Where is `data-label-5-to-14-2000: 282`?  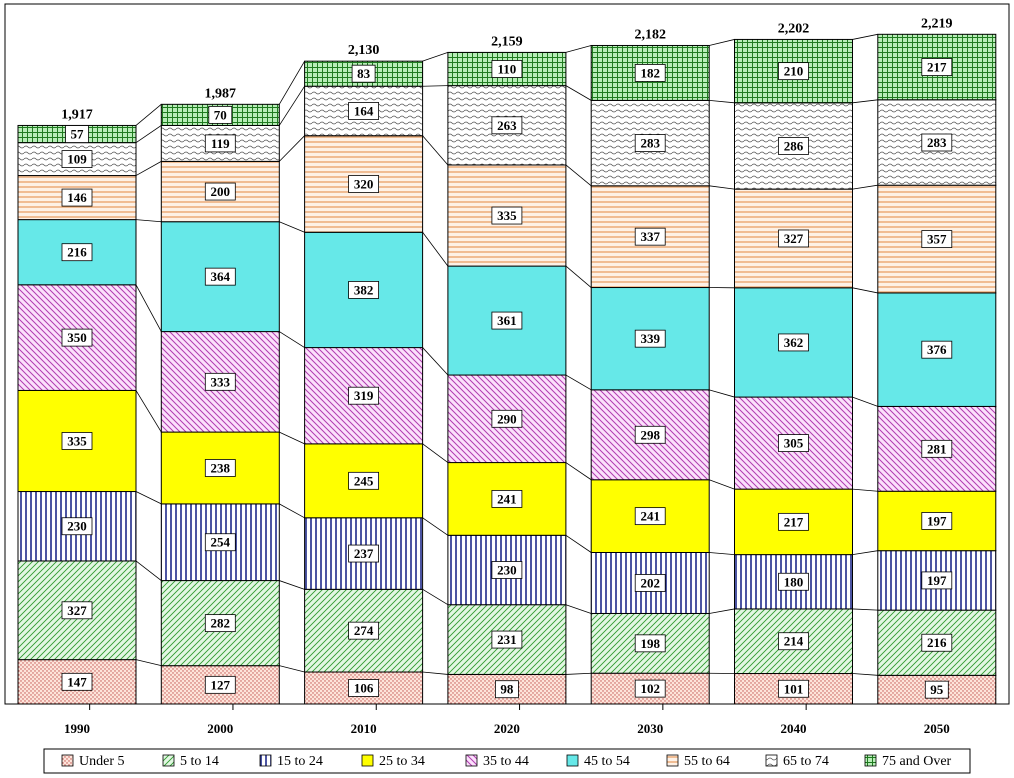 data-label-5-to-14-2000: 282 is located at coordinates (221, 623).